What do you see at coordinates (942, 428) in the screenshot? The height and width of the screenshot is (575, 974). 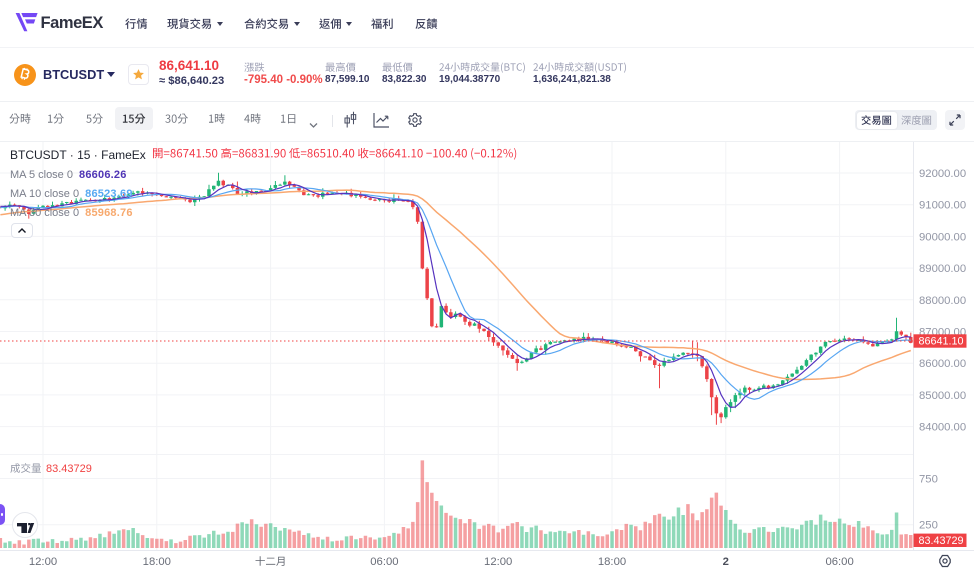 I see `svg-text: 84000.00` at bounding box center [942, 428].